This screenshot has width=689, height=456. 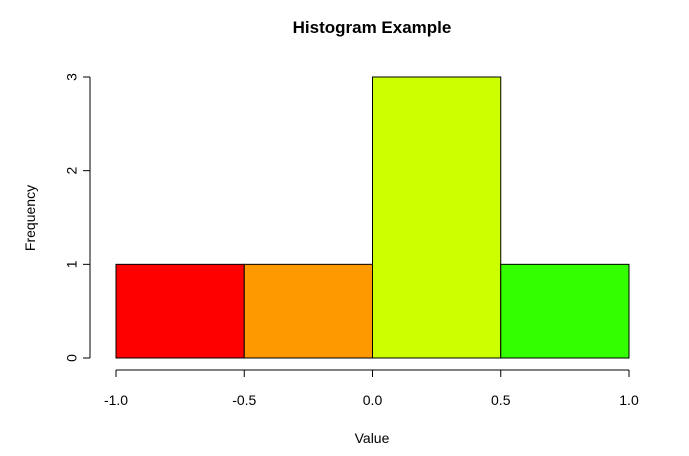 What do you see at coordinates (116, 400) in the screenshot?
I see `x-tick-label: -1.0` at bounding box center [116, 400].